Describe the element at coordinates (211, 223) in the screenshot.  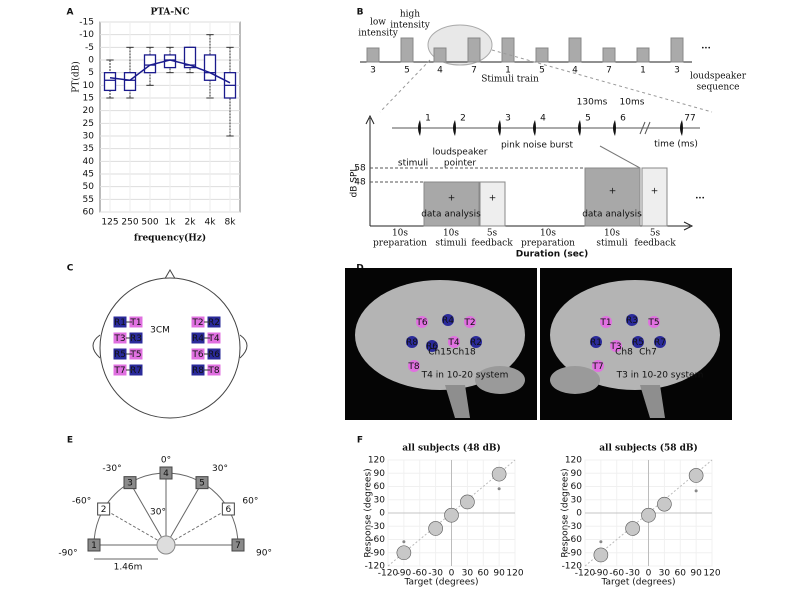
I see `x-tick-label: 4k` at that location.